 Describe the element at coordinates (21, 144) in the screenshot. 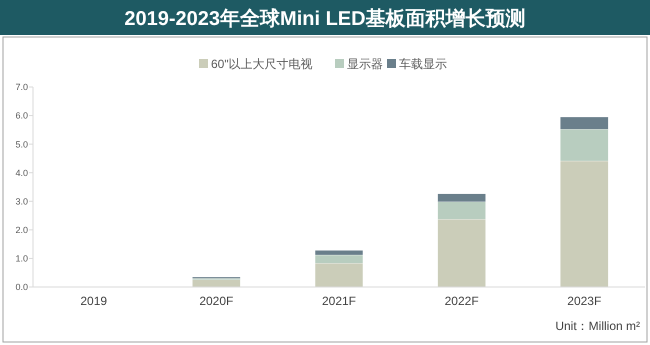

I see `y-tick-label: 5.0` at that location.